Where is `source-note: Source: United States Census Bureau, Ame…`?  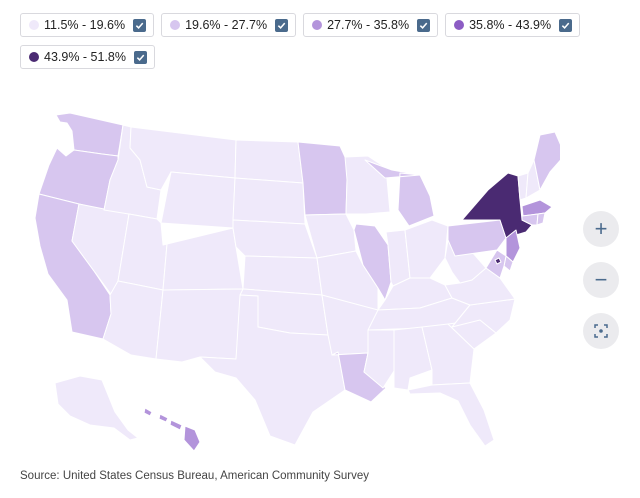
source-note: Source: United States Census Bureau, Ame… is located at coordinates (194, 476).